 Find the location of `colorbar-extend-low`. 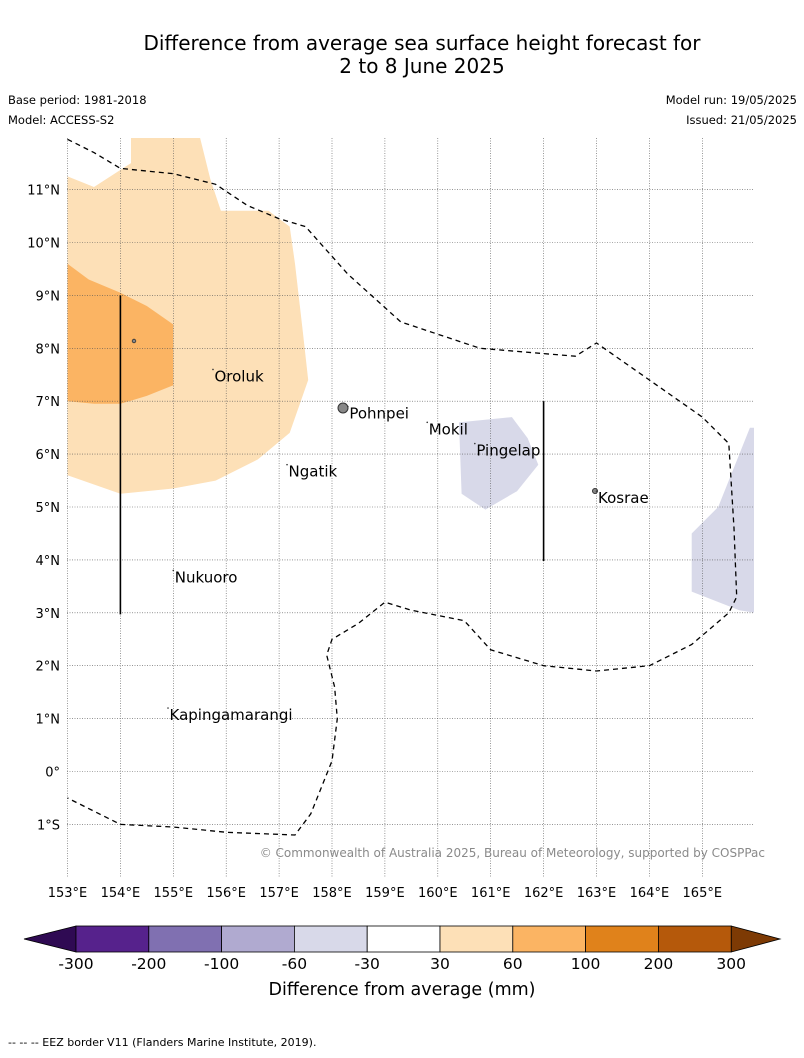

colorbar-extend-low is located at coordinates (50, 939).